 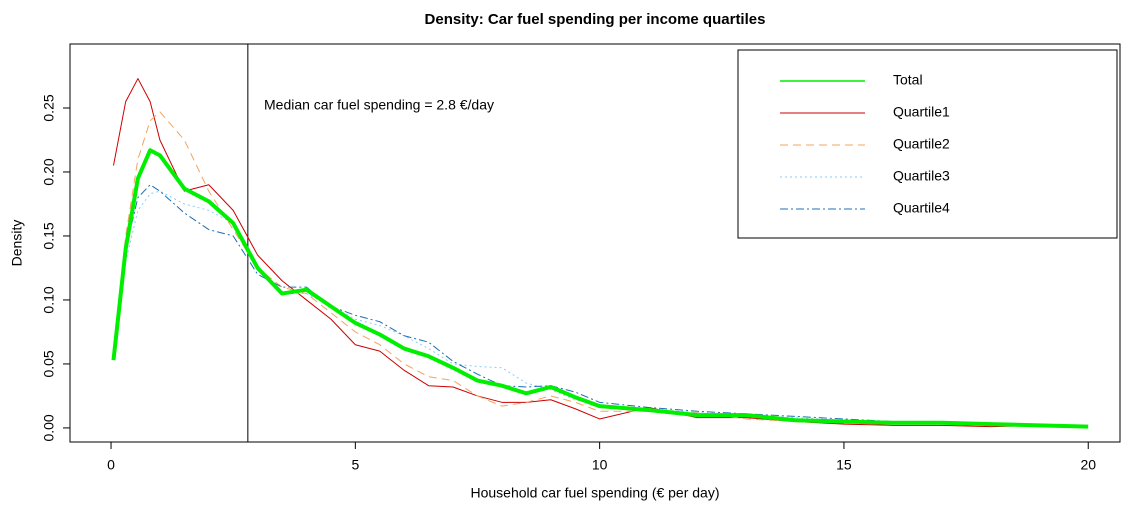 What do you see at coordinates (49, 363) in the screenshot?
I see `y-tick-label: 0.05` at bounding box center [49, 363].